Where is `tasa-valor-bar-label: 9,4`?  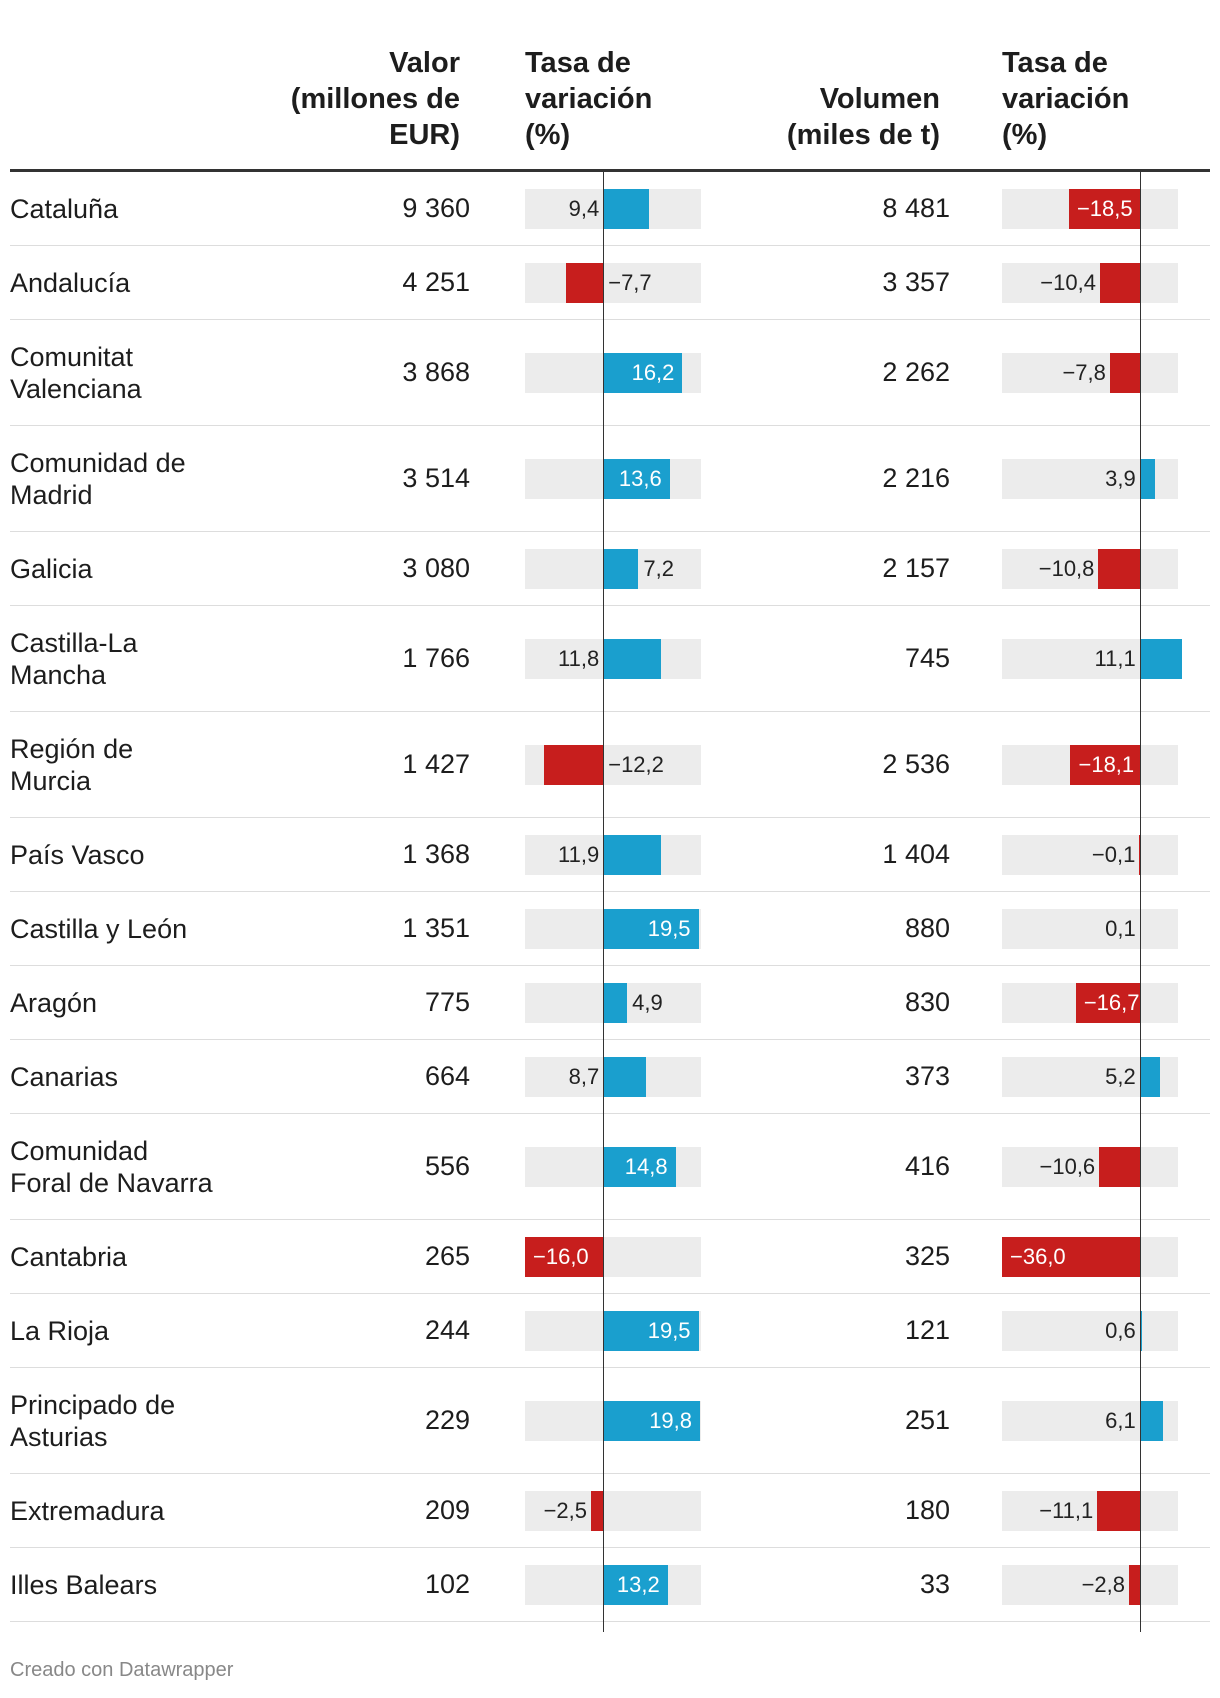 tasa-valor-bar-label: 9,4 is located at coordinates (584, 208).